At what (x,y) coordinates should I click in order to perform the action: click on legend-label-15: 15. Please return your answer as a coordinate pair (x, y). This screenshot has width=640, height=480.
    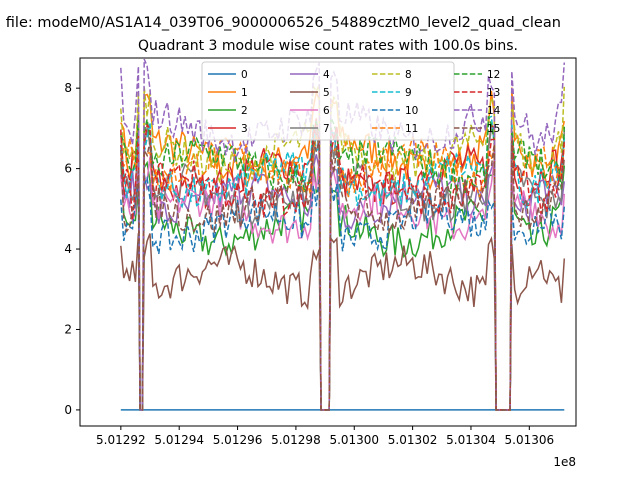
    Looking at the image, I should click on (493, 129).